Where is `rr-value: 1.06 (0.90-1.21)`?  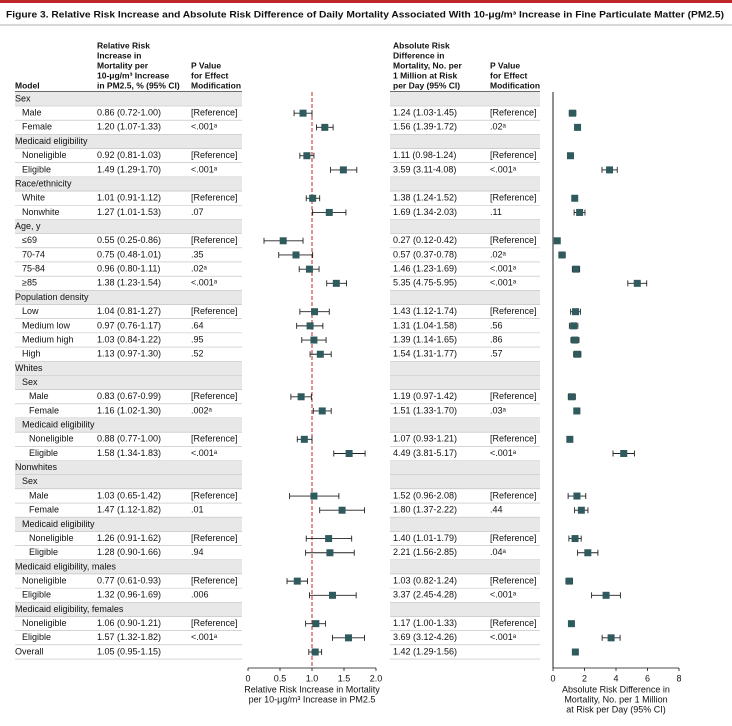
rr-value: 1.06 (0.90-1.21) is located at coordinates (129, 623).